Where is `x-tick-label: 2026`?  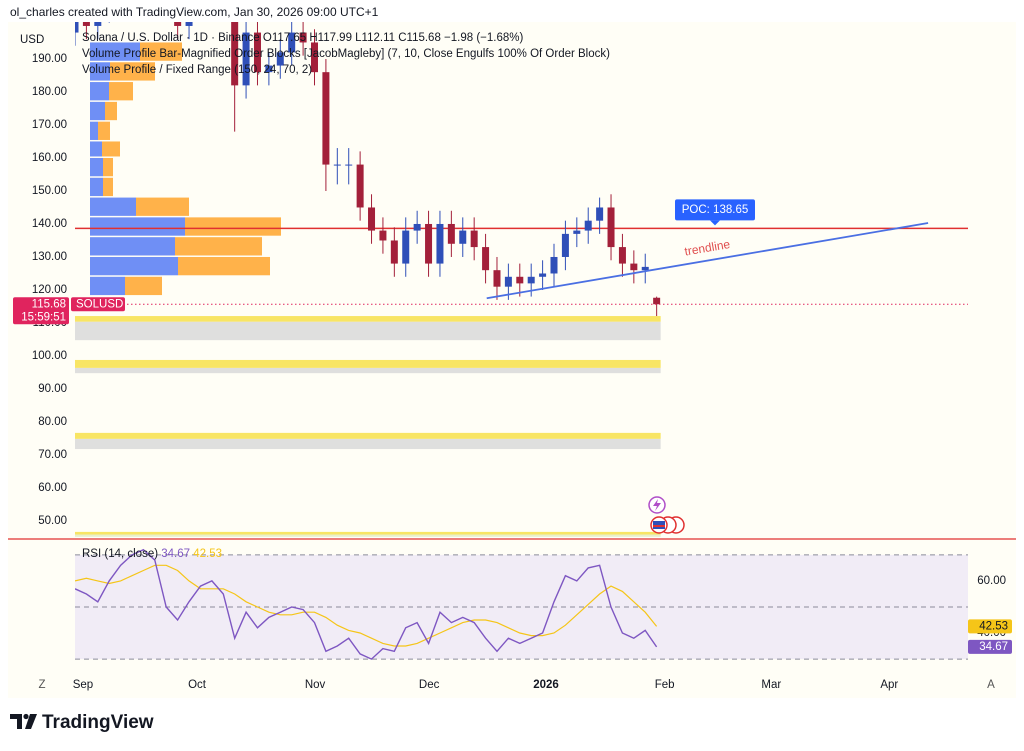
x-tick-label: 2026 is located at coordinates (546, 685).